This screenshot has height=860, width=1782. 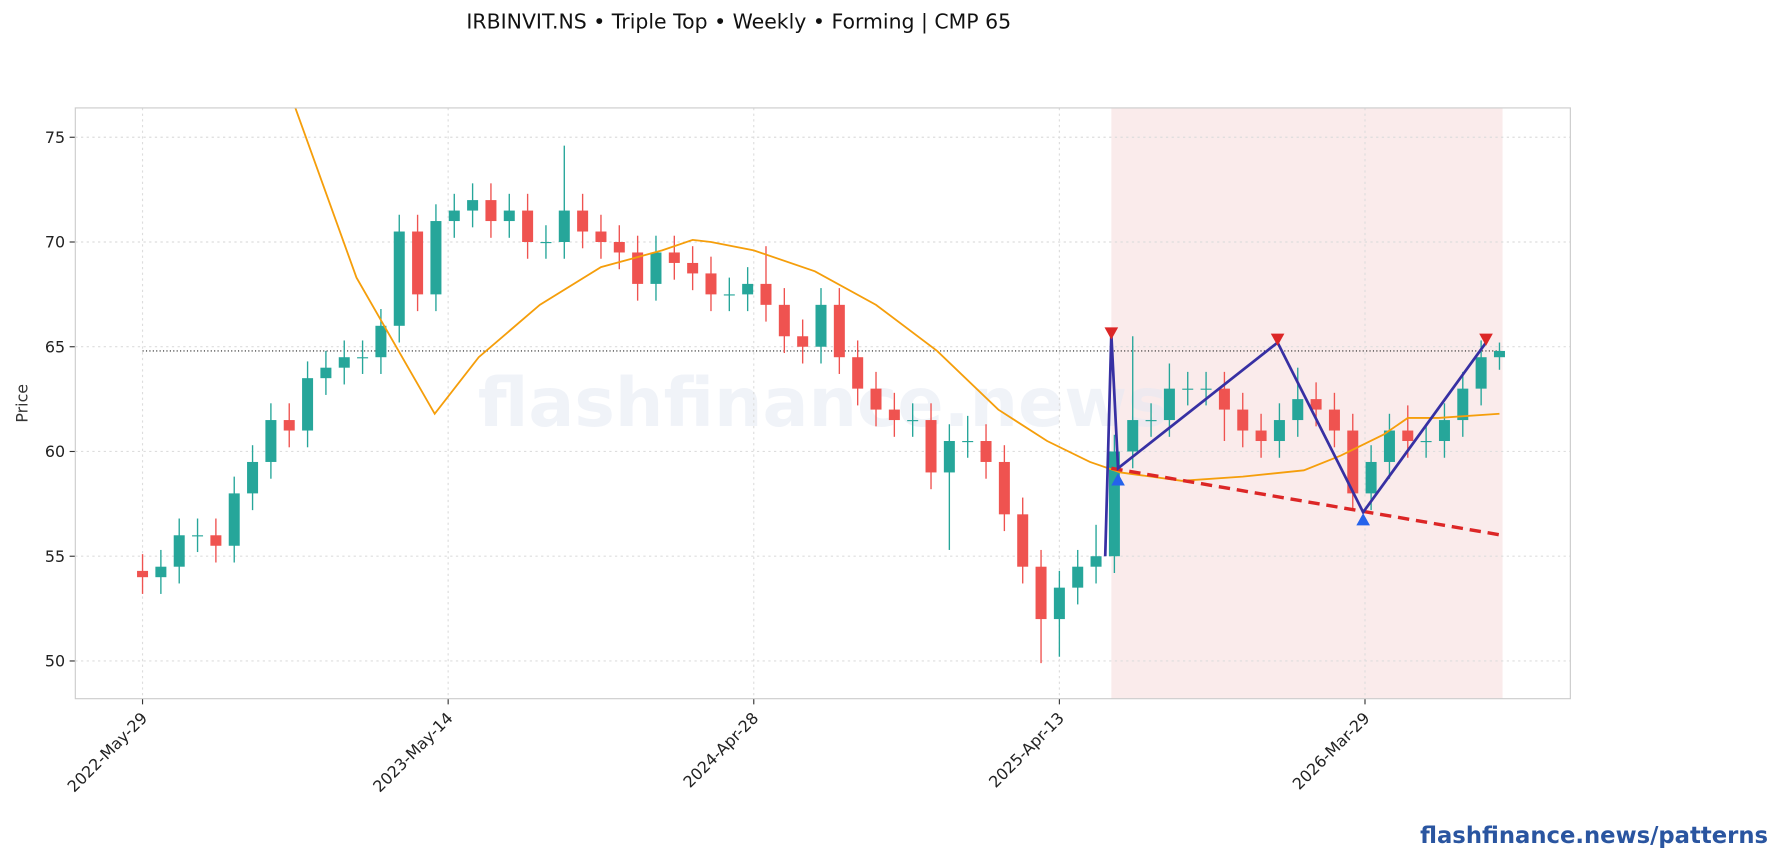 I want to click on y-tick-label: 50, so click(x=55, y=661).